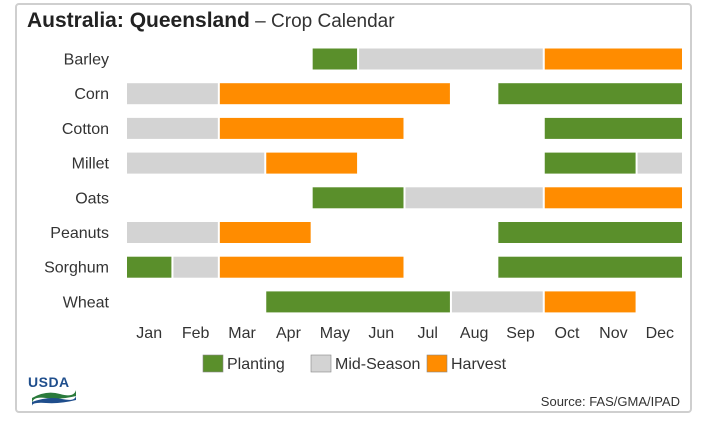 The width and height of the screenshot is (702, 423). I want to click on month-label-oct: Oct, so click(567, 333).